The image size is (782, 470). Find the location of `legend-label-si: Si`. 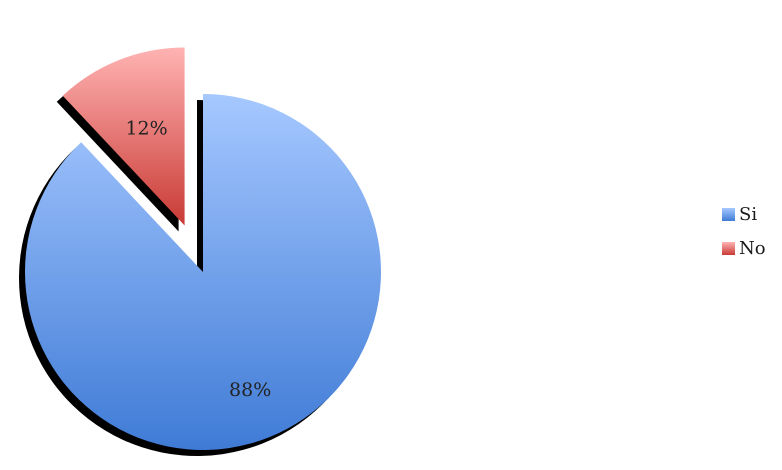

legend-label-si: Si is located at coordinates (748, 214).